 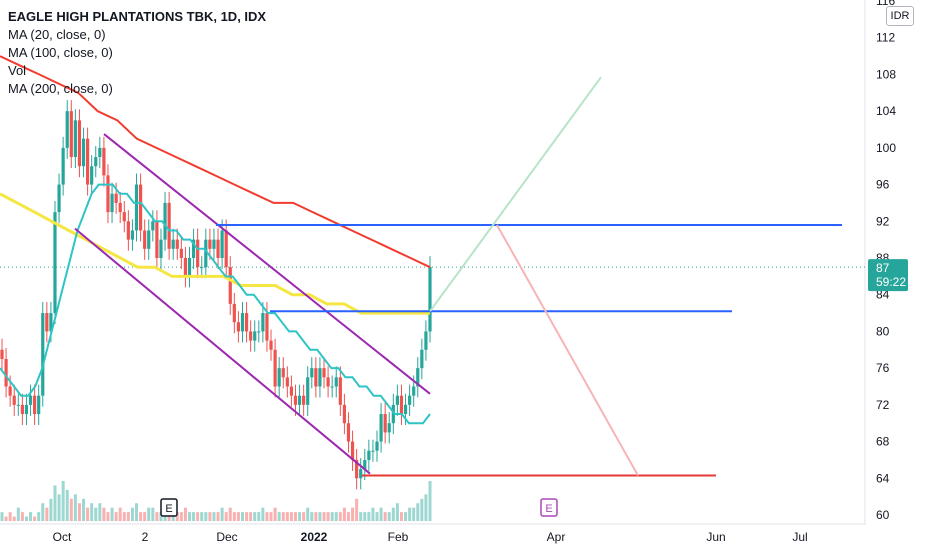 What do you see at coordinates (60, 88) in the screenshot?
I see `legend-ma200: MA (200, close, 0)` at bounding box center [60, 88].